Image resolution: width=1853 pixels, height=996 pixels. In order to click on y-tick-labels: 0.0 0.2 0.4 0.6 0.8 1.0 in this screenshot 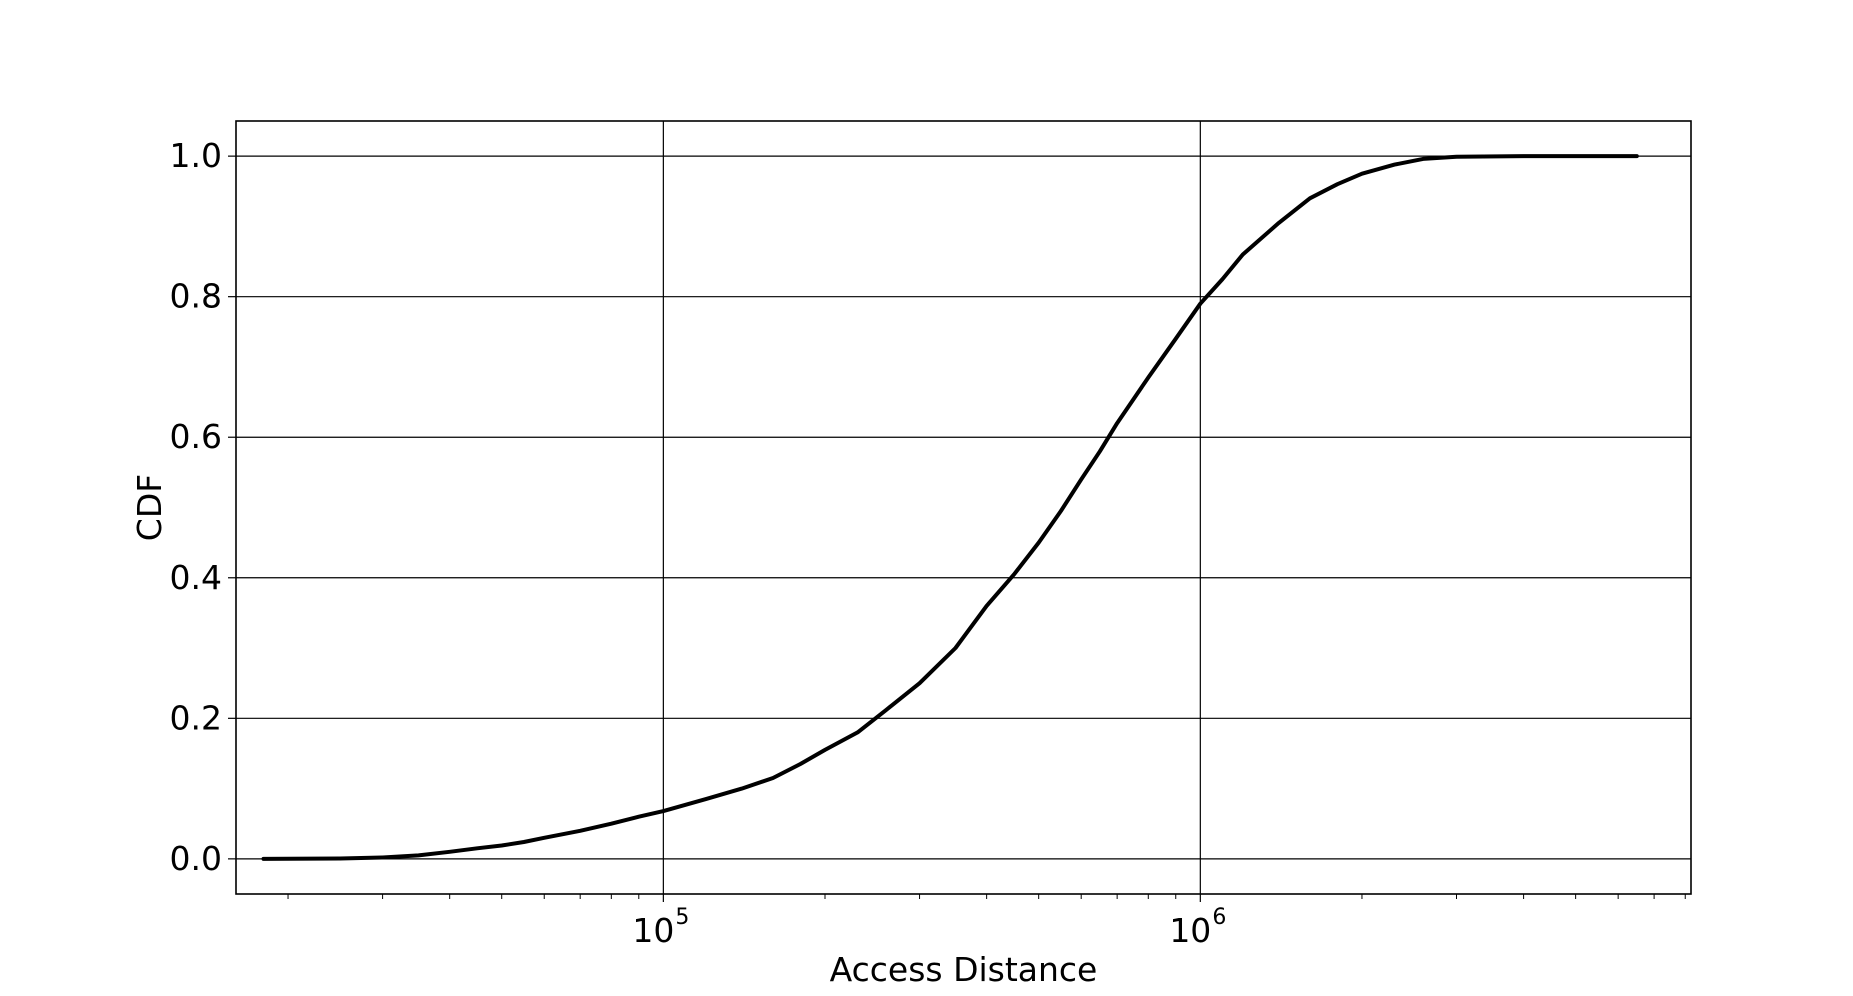, I will do `click(203, 507)`.